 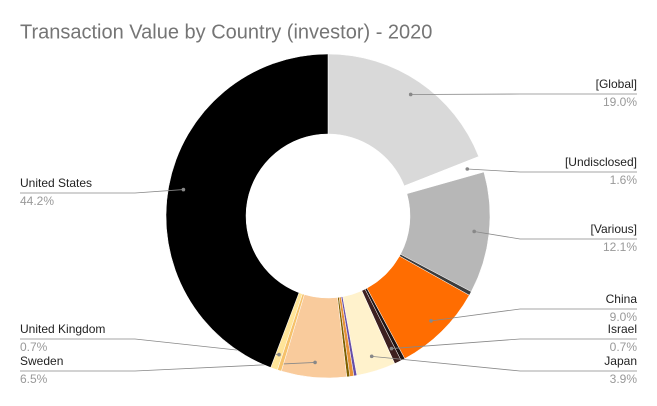 What do you see at coordinates (624, 180) in the screenshot?
I see `slice-value-label: 1.6%` at bounding box center [624, 180].